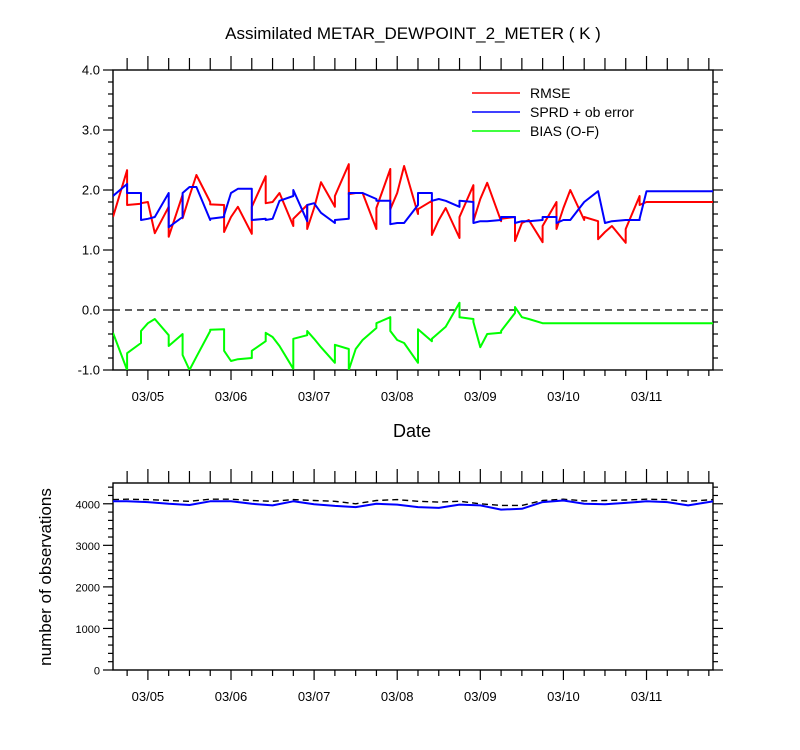 The image size is (800, 750). Describe the element at coordinates (582, 112) in the screenshot. I see `legend-label: SPRD + ob error` at that location.